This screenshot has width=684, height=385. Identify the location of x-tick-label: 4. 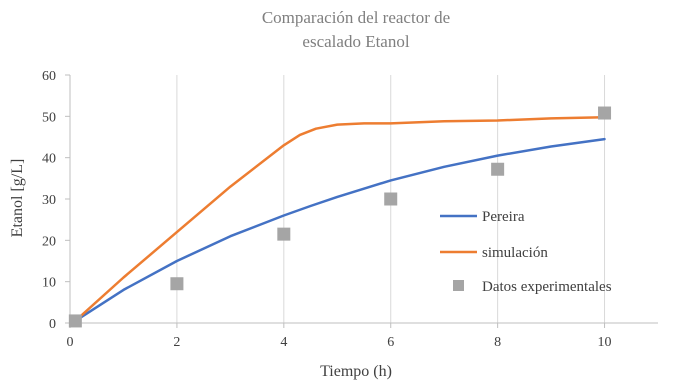
(283, 342).